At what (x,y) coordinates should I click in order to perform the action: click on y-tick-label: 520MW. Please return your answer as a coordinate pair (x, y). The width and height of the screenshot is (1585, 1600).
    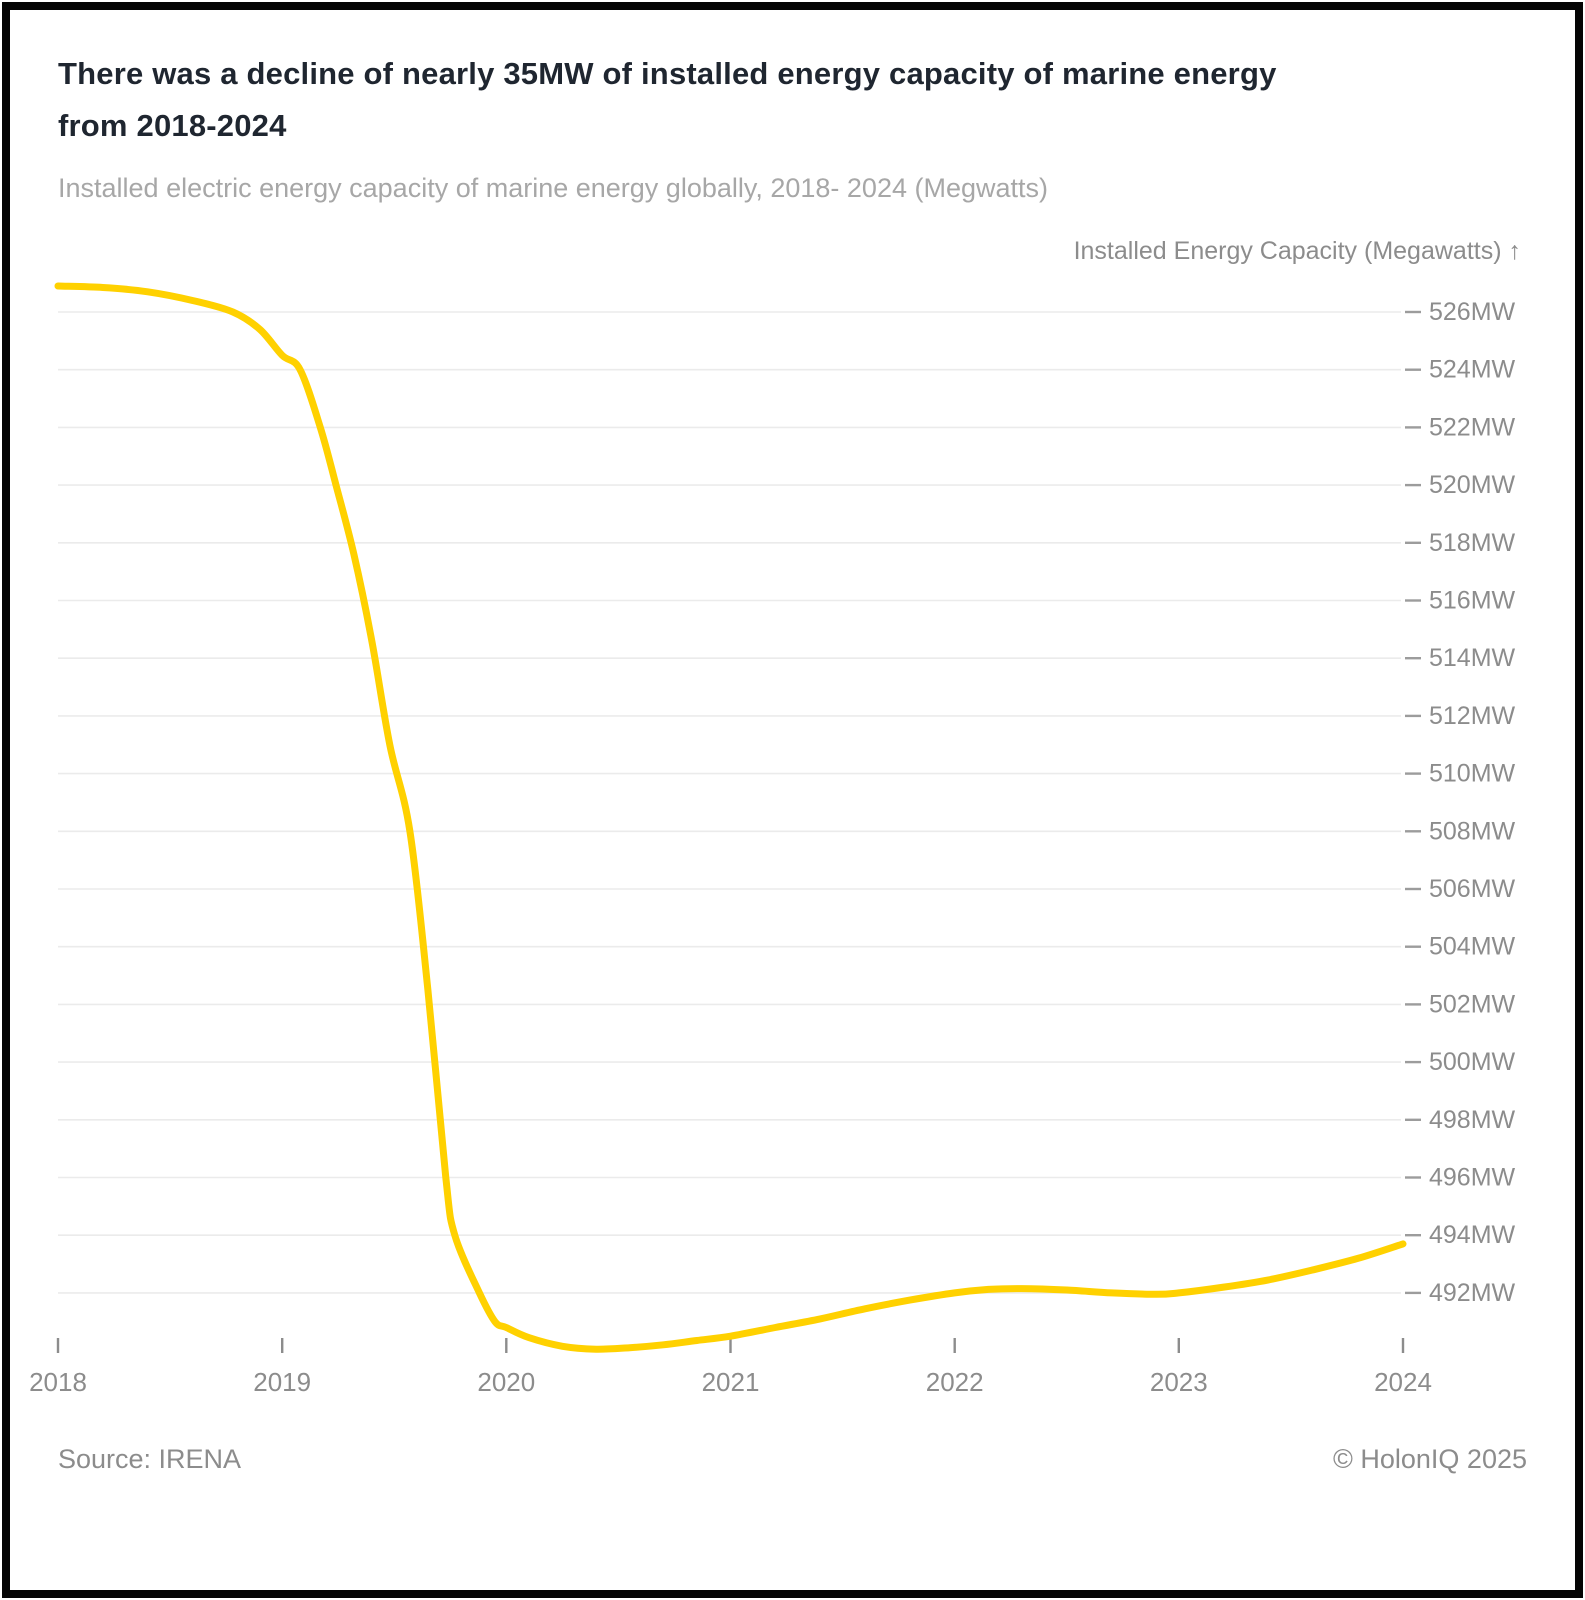
    Looking at the image, I should click on (1472, 485).